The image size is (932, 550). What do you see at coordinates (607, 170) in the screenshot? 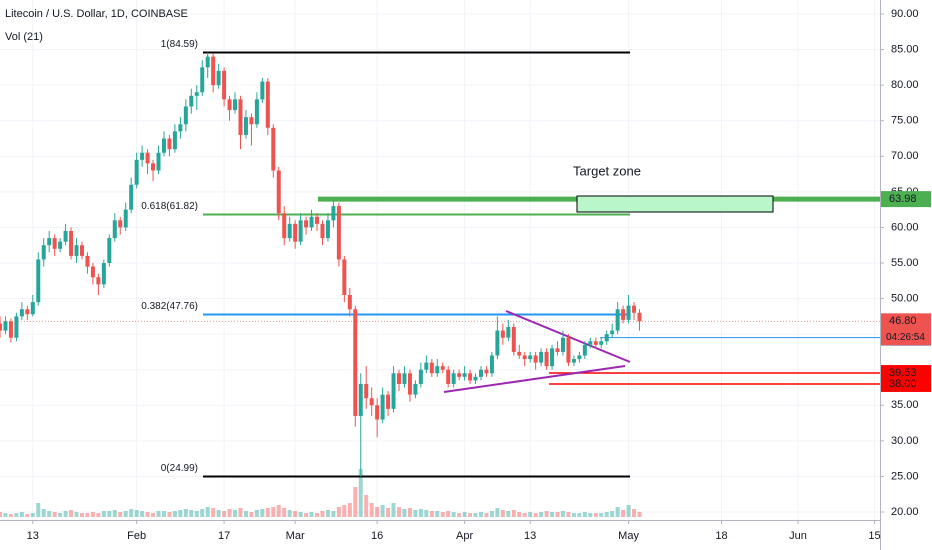
I see `target-zone-label: Target zone` at bounding box center [607, 170].